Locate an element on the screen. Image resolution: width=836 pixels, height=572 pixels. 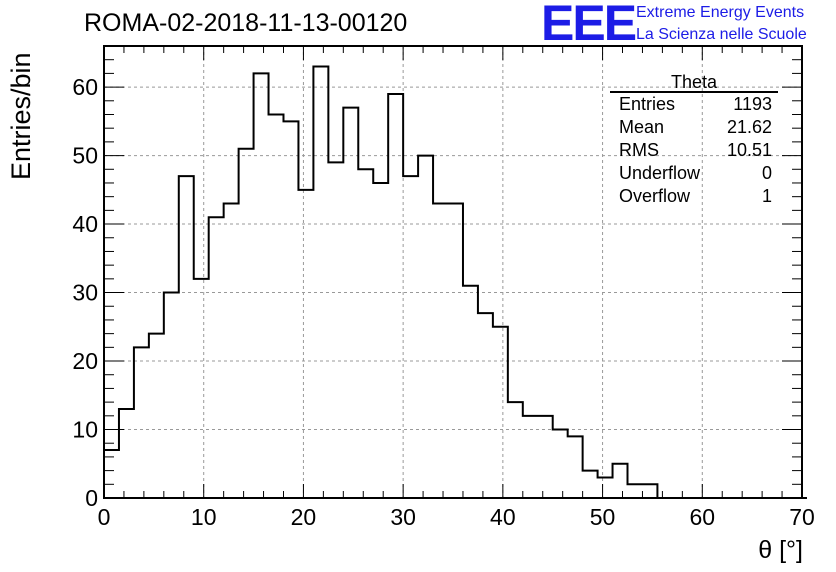
eee-logo: EEE is located at coordinates (589, 25).